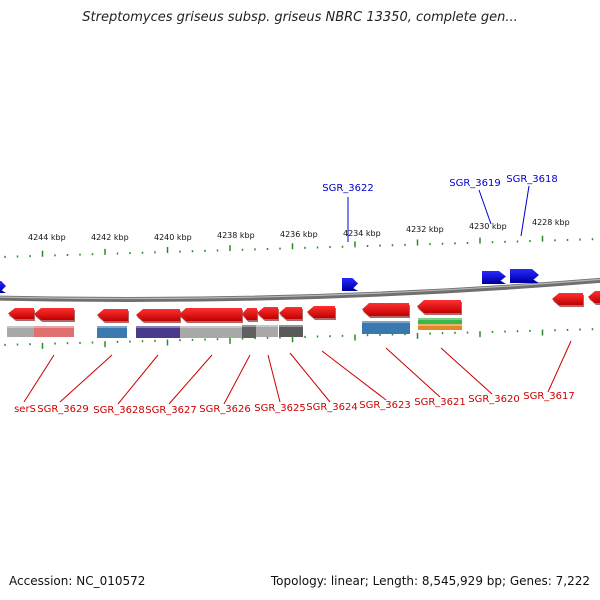  Describe the element at coordinates (362, 233) in the screenshot. I see `scale-label: 4234 kbp` at that location.